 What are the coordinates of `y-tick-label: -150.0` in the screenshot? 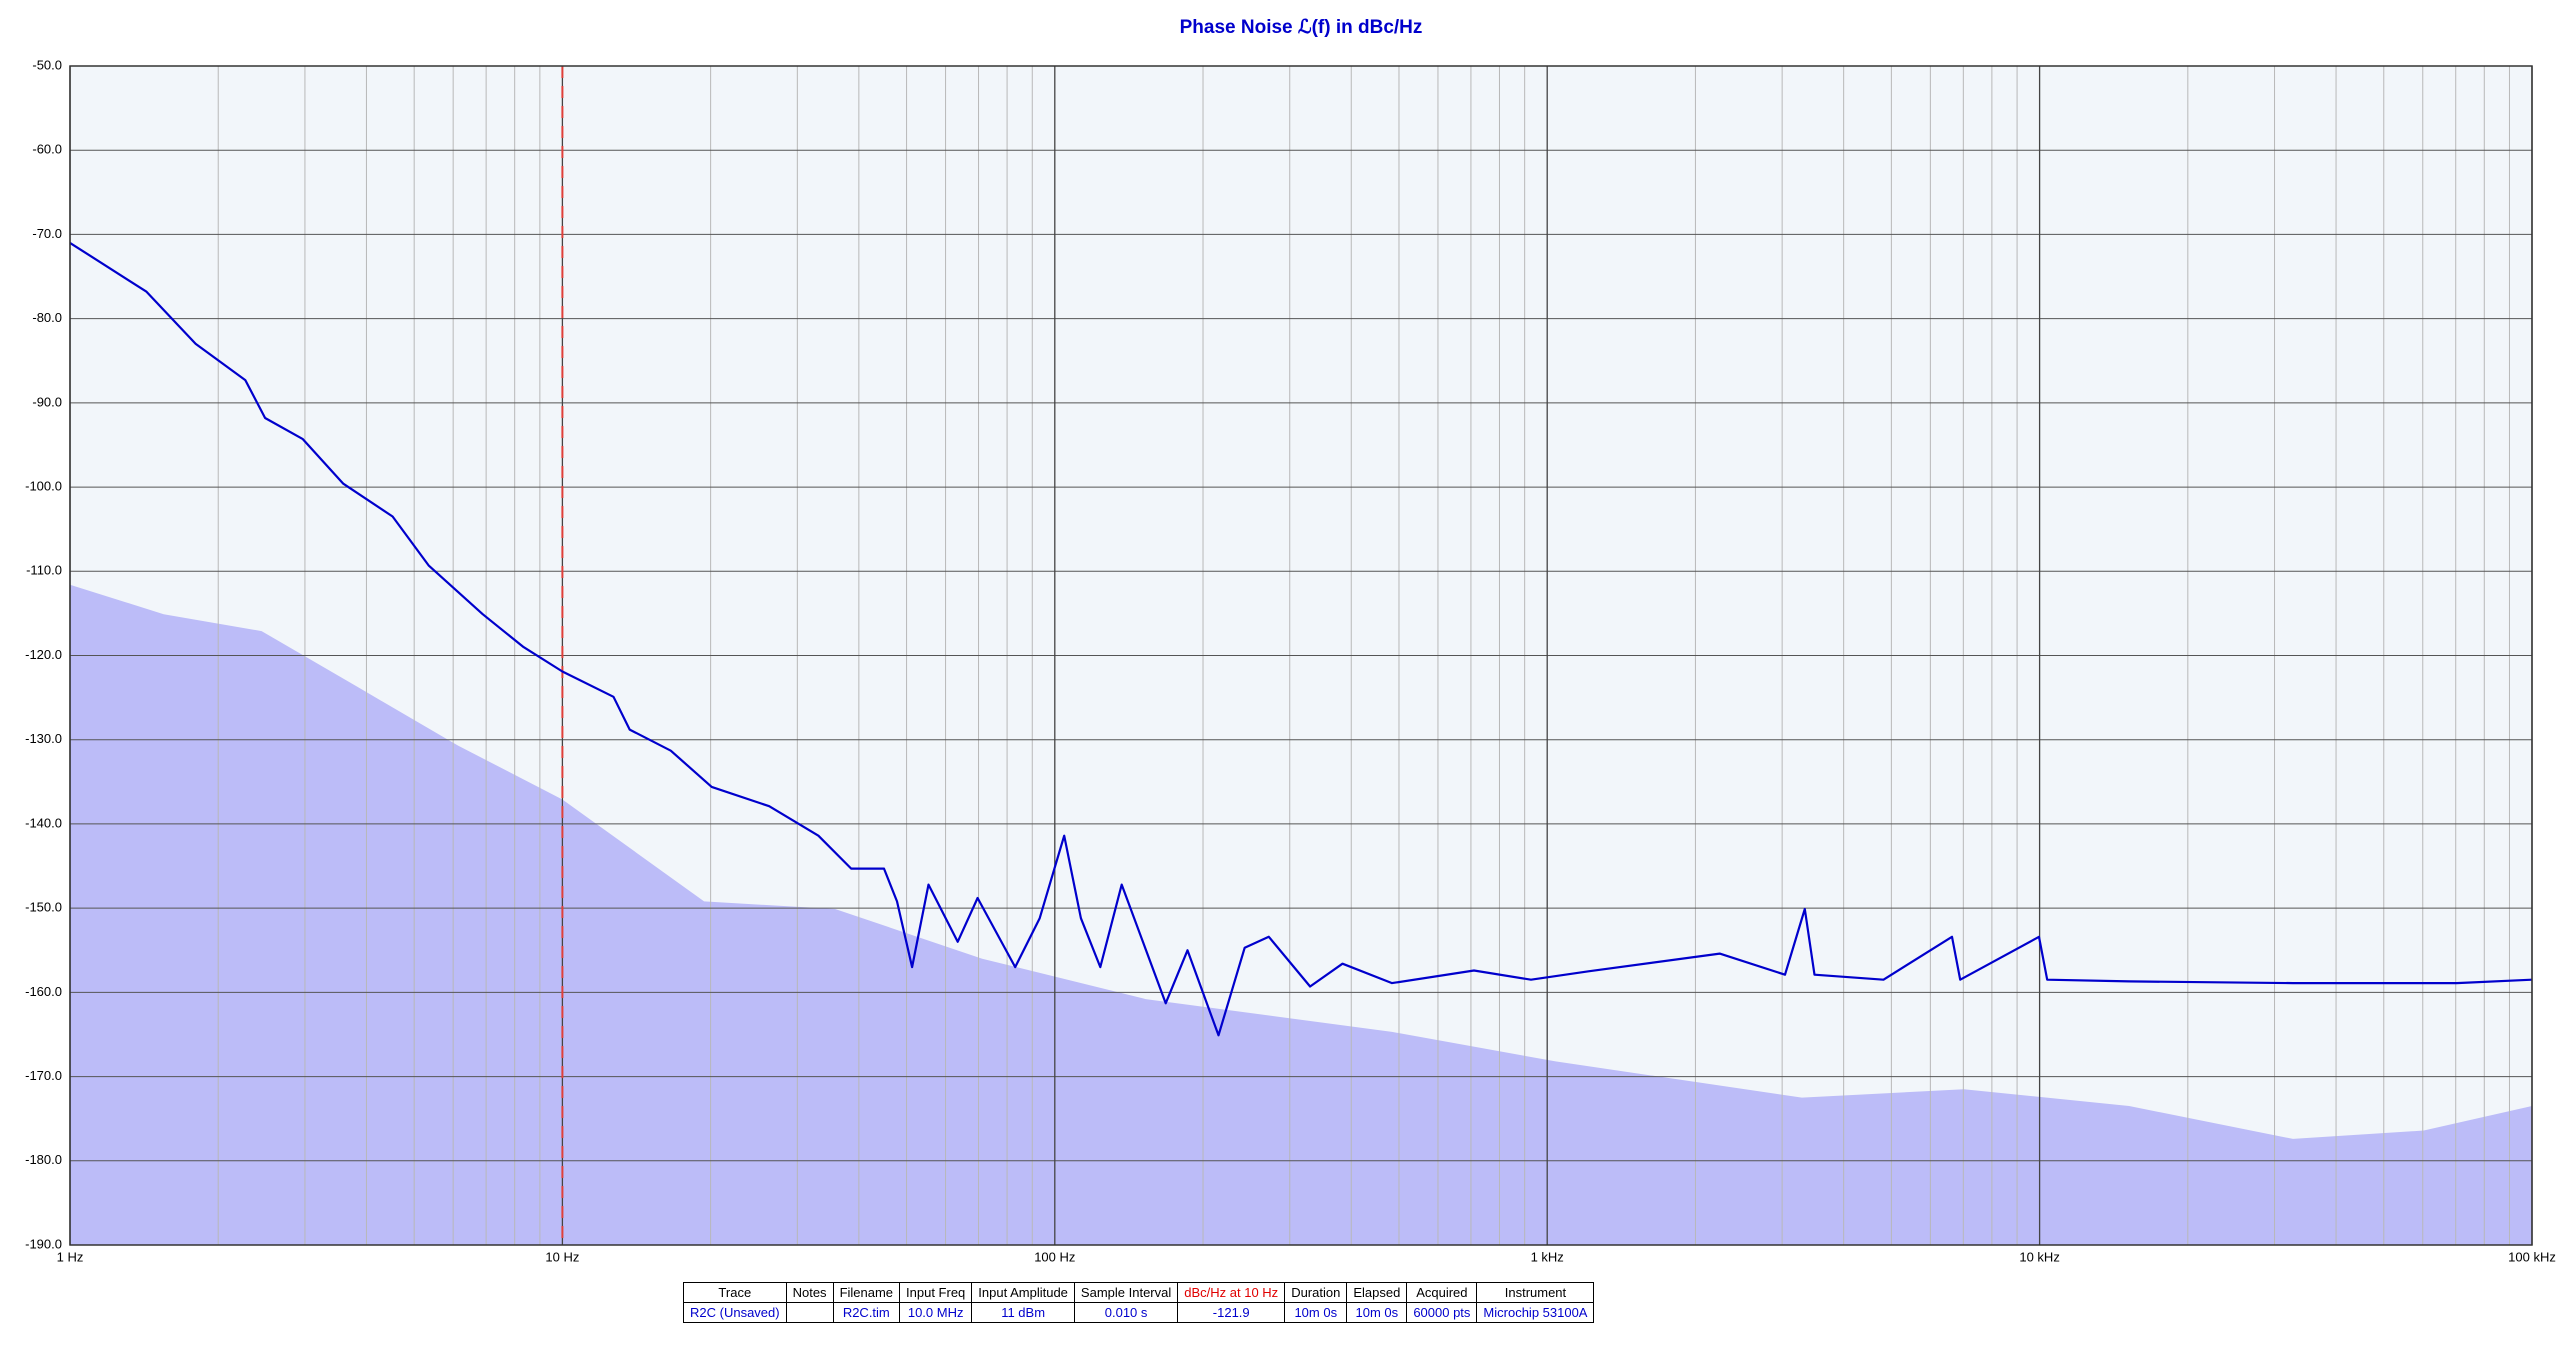 It's located at (43, 907).